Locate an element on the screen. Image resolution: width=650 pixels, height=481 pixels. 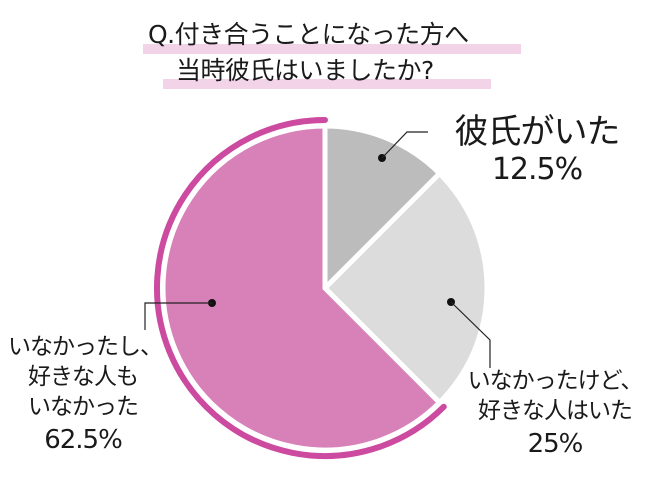
label-had-boyfriend: 彼氏がいた 12.5% is located at coordinates (537, 149).